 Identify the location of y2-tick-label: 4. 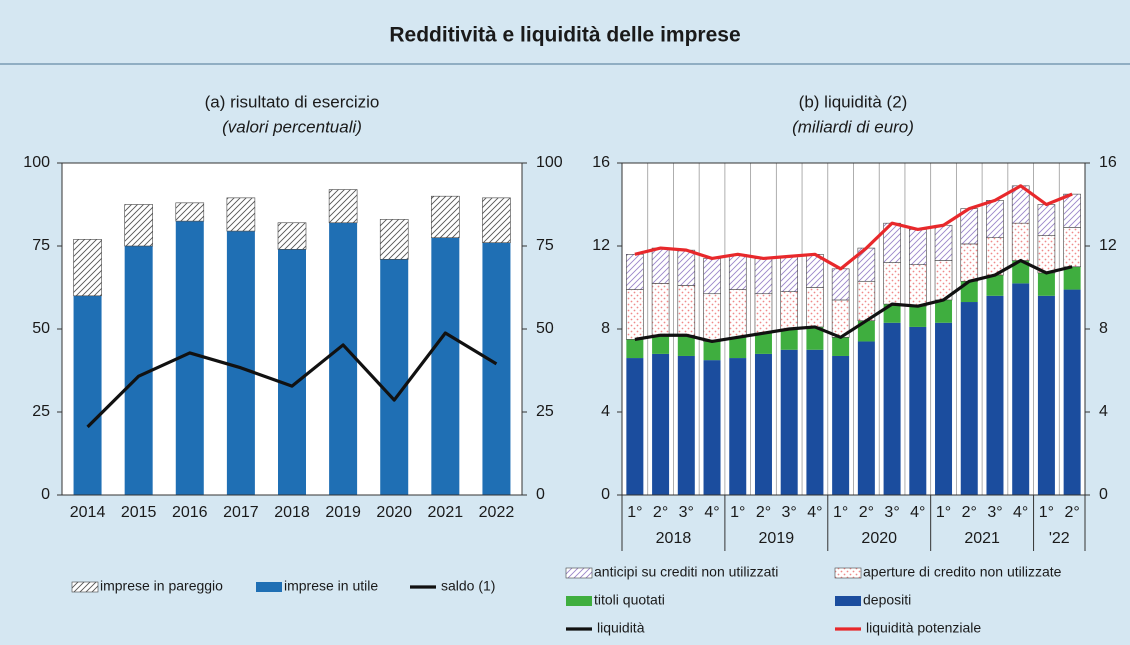
(1103, 411).